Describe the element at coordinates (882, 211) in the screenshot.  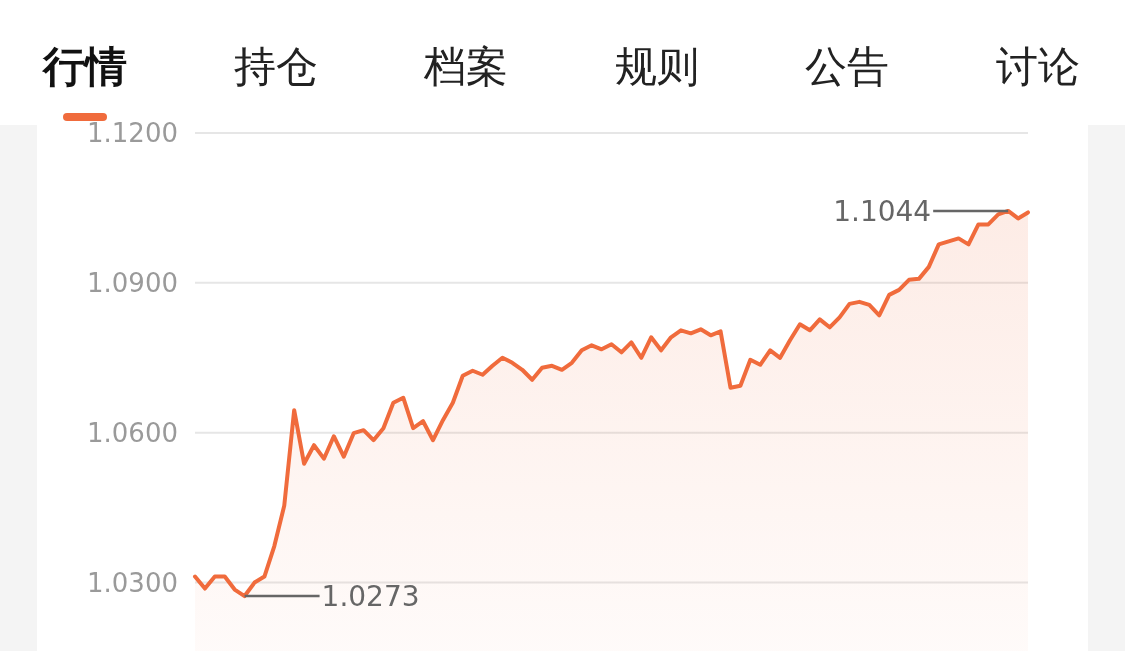
I see `annotation: 1.1044` at that location.